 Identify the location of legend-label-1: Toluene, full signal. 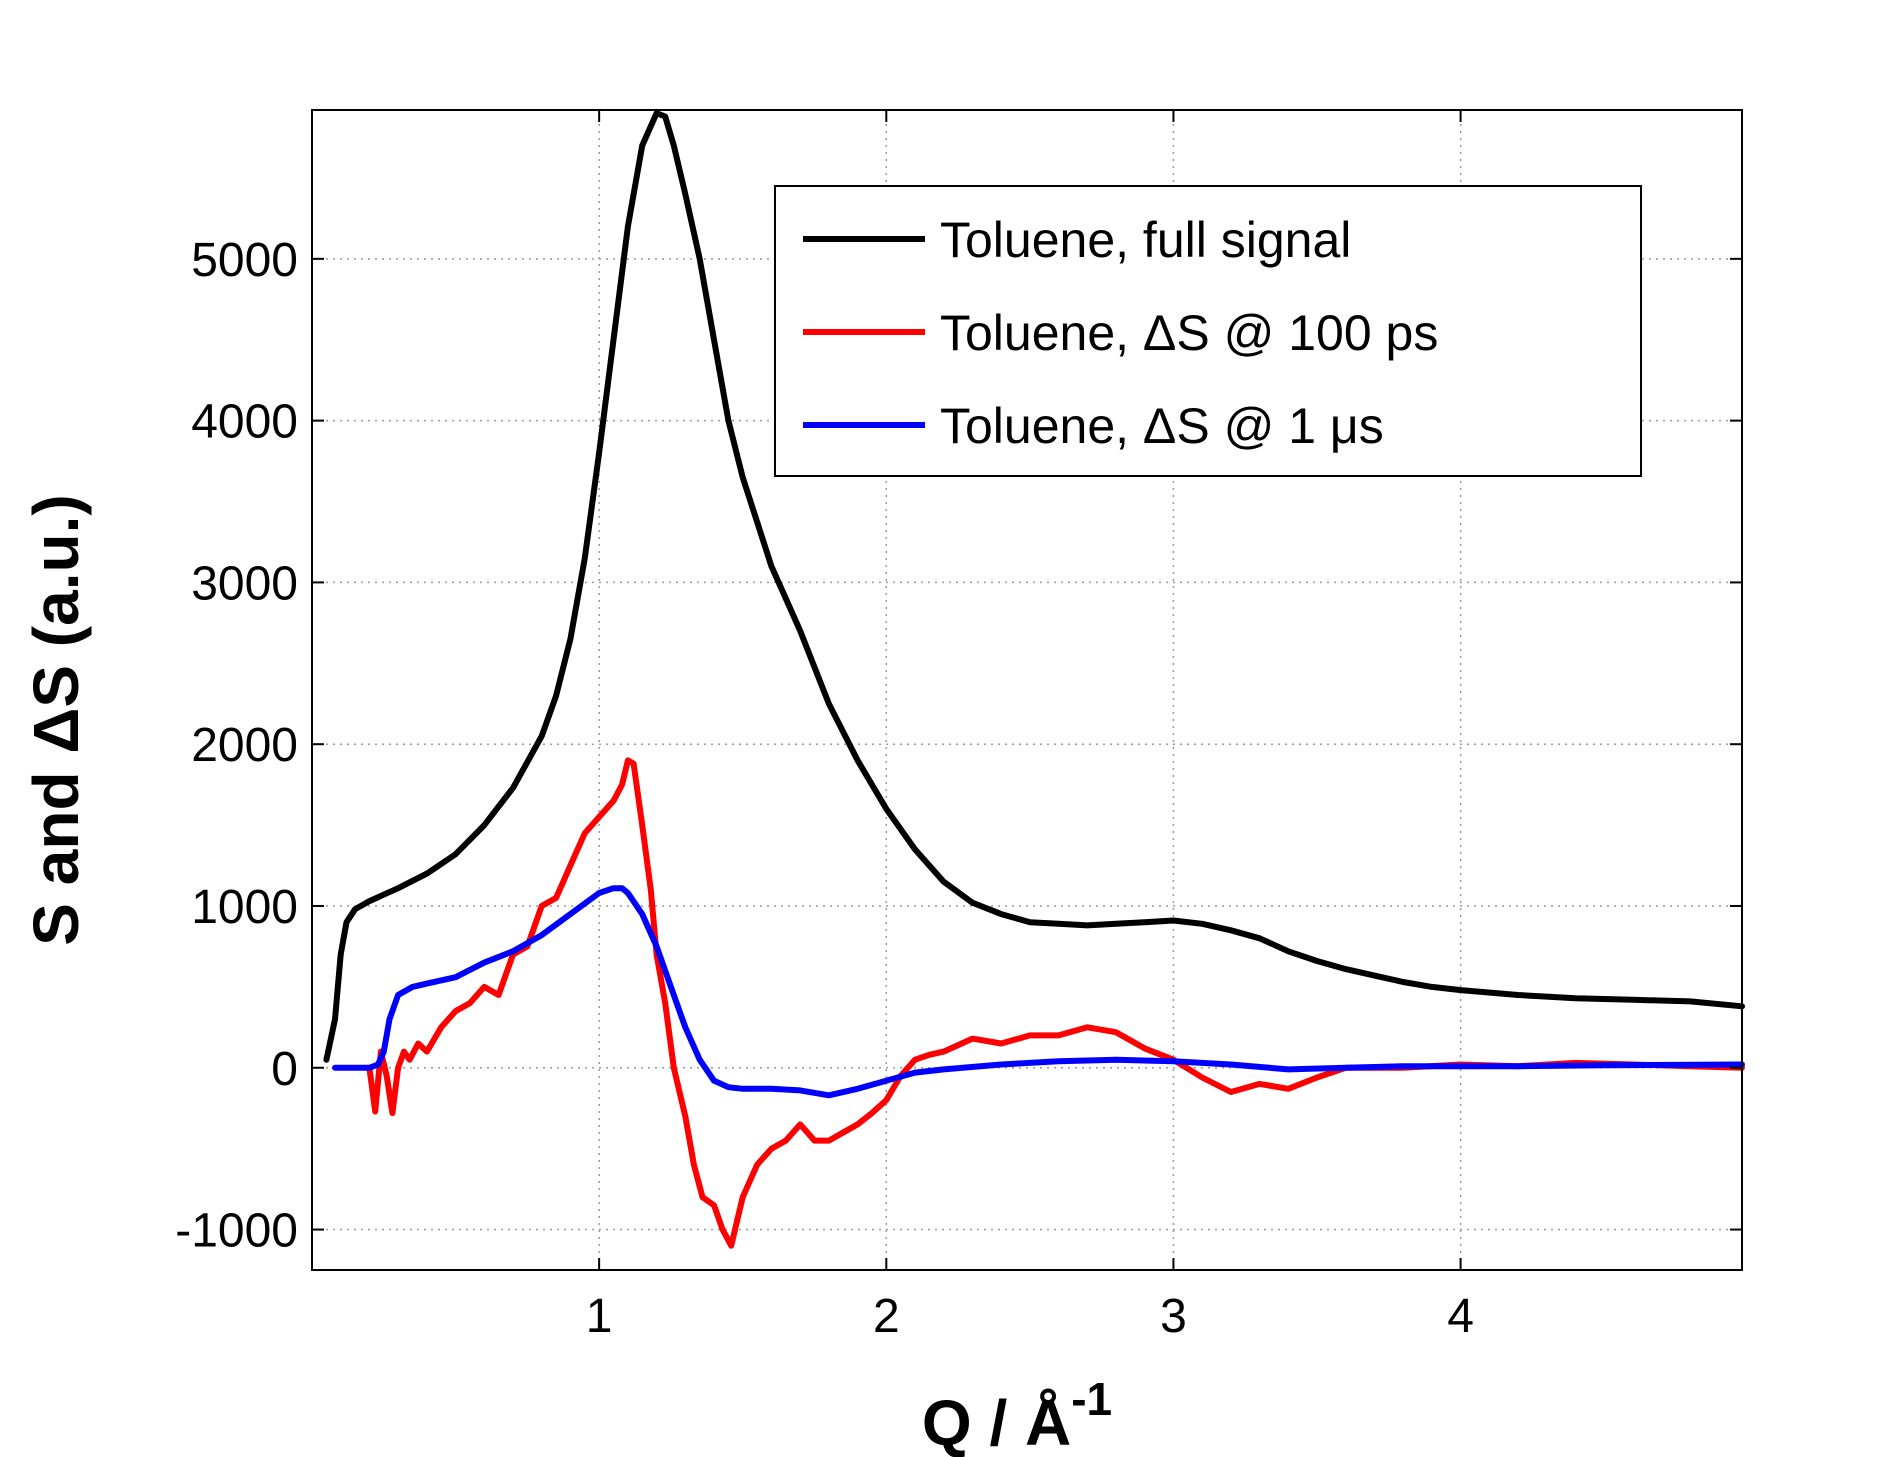
(1145, 240).